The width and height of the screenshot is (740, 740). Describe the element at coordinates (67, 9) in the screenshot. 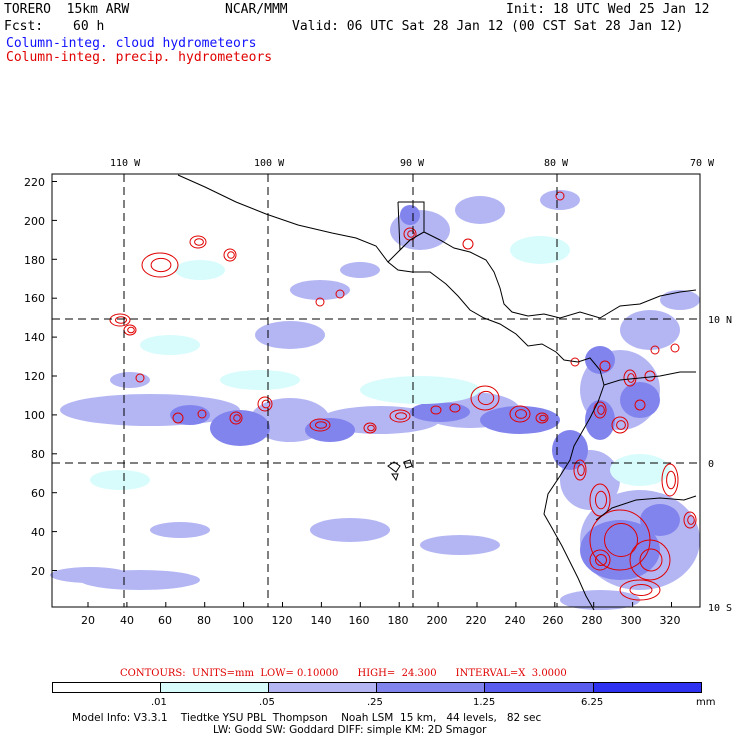

I see `model-title: TORERO 15km ARW` at that location.